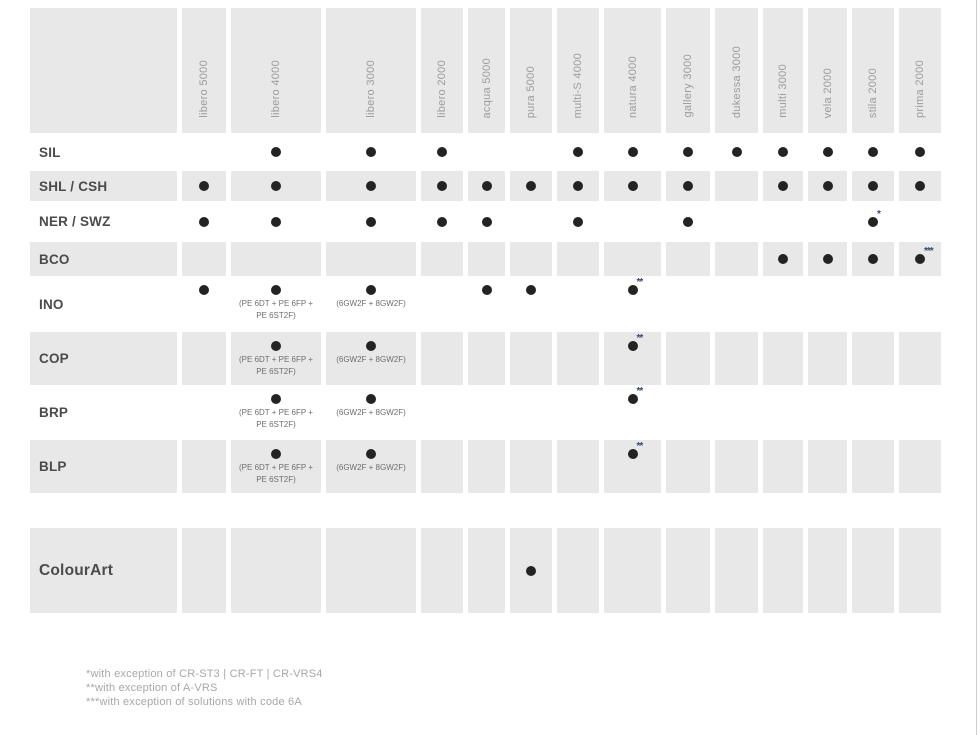 This screenshot has width=980, height=735. What do you see at coordinates (873, 570) in the screenshot?
I see `matrix-cell-colourart-stila-2000` at bounding box center [873, 570].